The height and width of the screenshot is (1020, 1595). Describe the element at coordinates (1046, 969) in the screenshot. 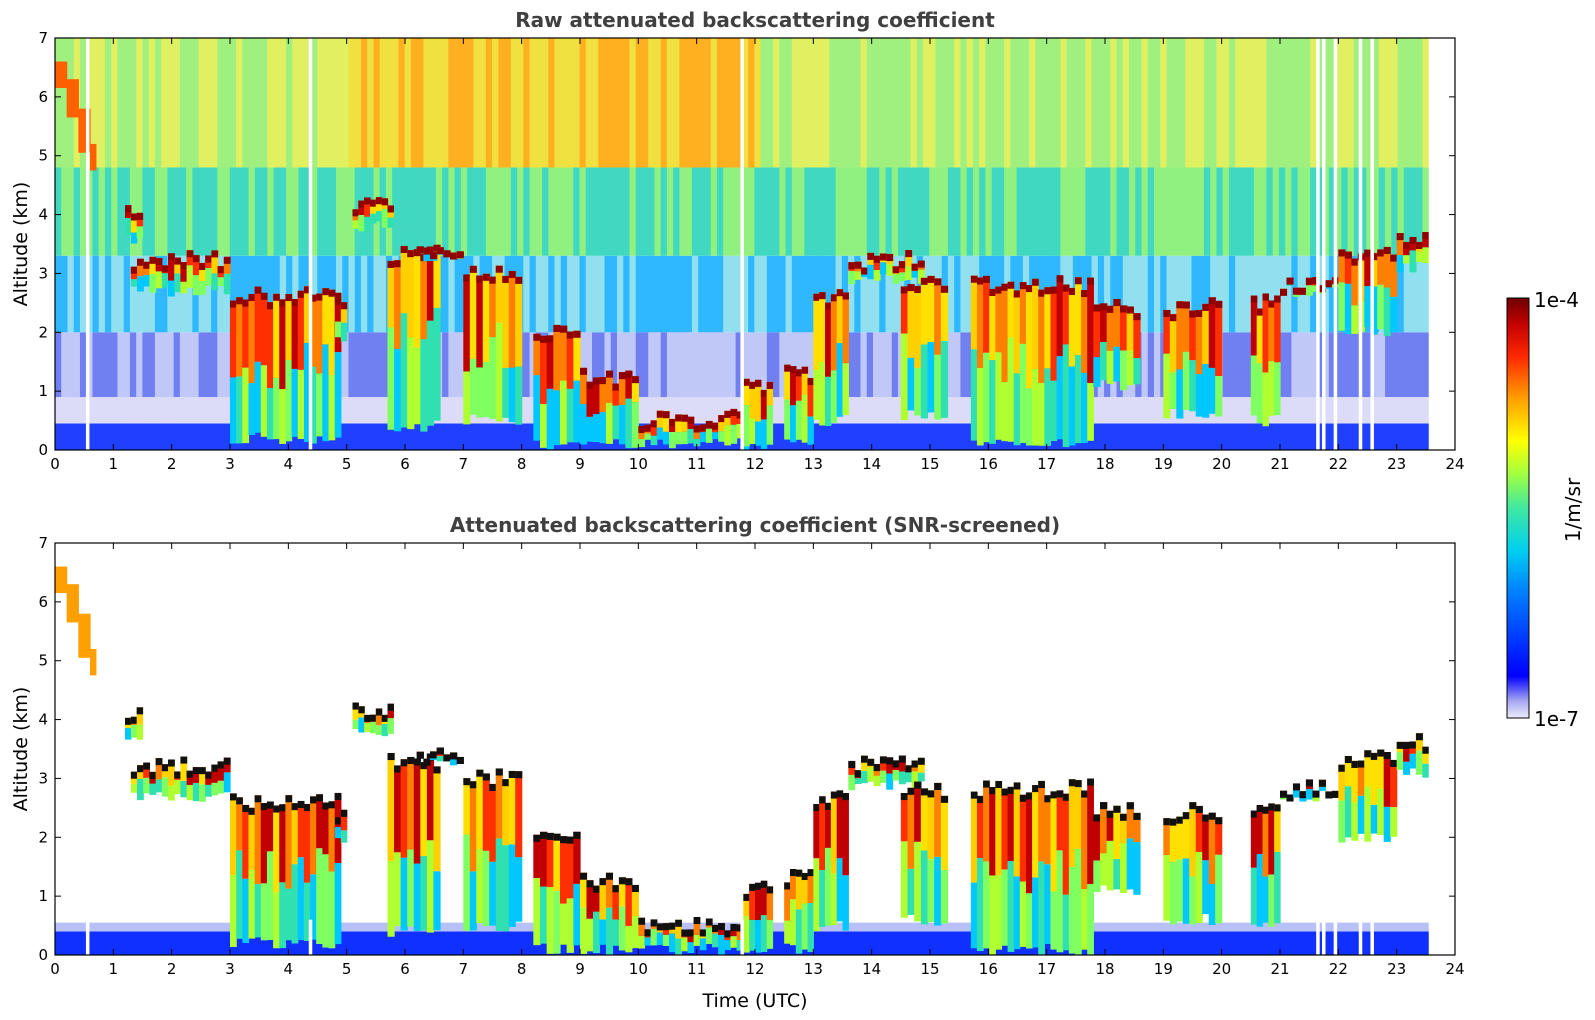

I see `x-tick-label: 17` at that location.